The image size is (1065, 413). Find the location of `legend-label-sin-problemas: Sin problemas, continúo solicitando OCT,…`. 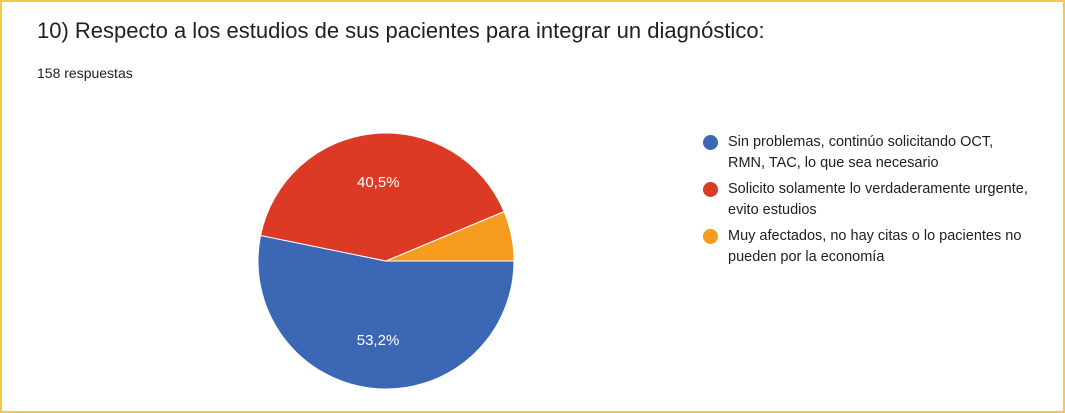

legend-label-sin-problemas: Sin problemas, continúo solicitando OCT,… is located at coordinates (861, 152).